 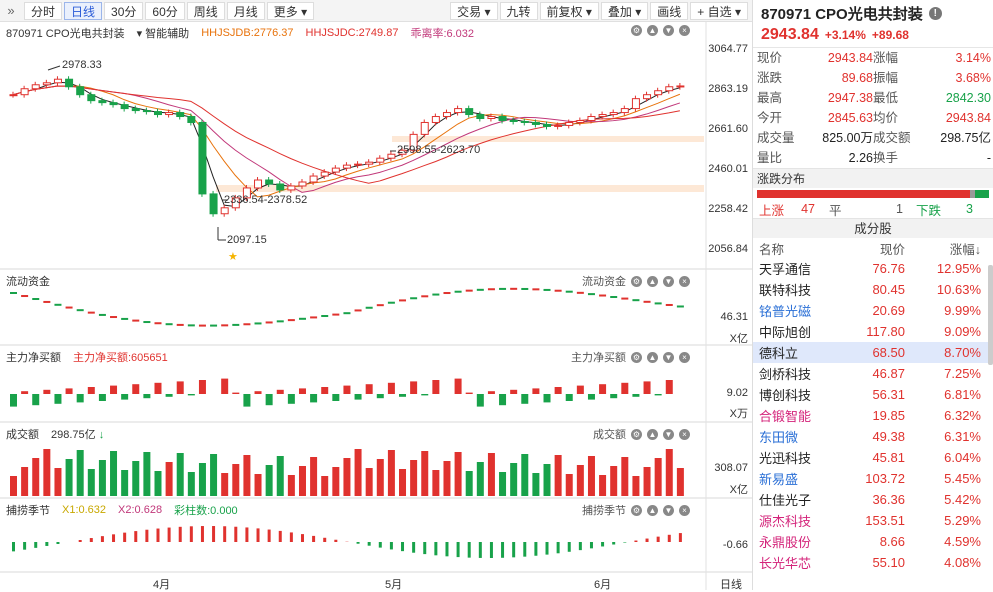 I want to click on component-name: 永鼎股份, so click(x=798, y=541).